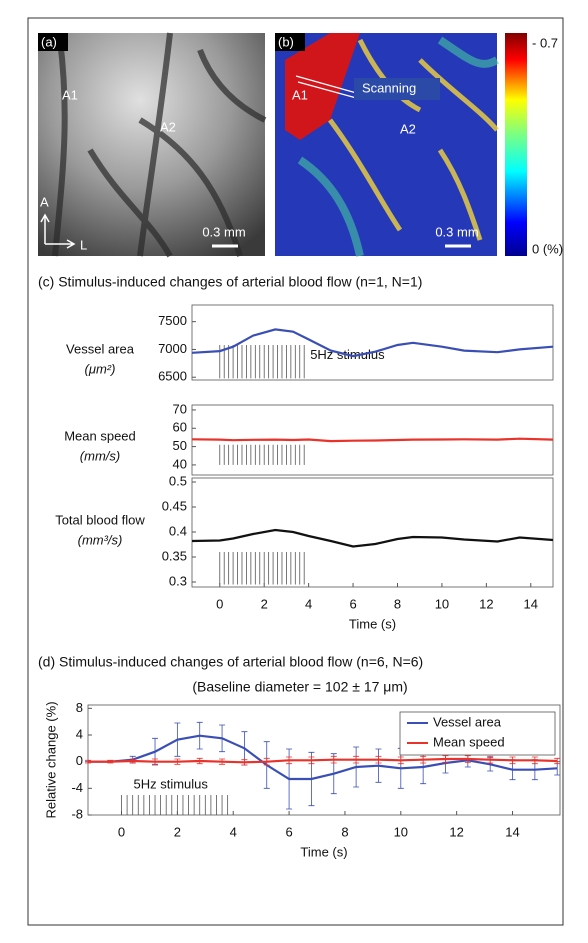 This screenshot has height=943, width=588. Describe the element at coordinates (100, 368) in the screenshot. I see `y-axis-unit: (μm²)` at that location.